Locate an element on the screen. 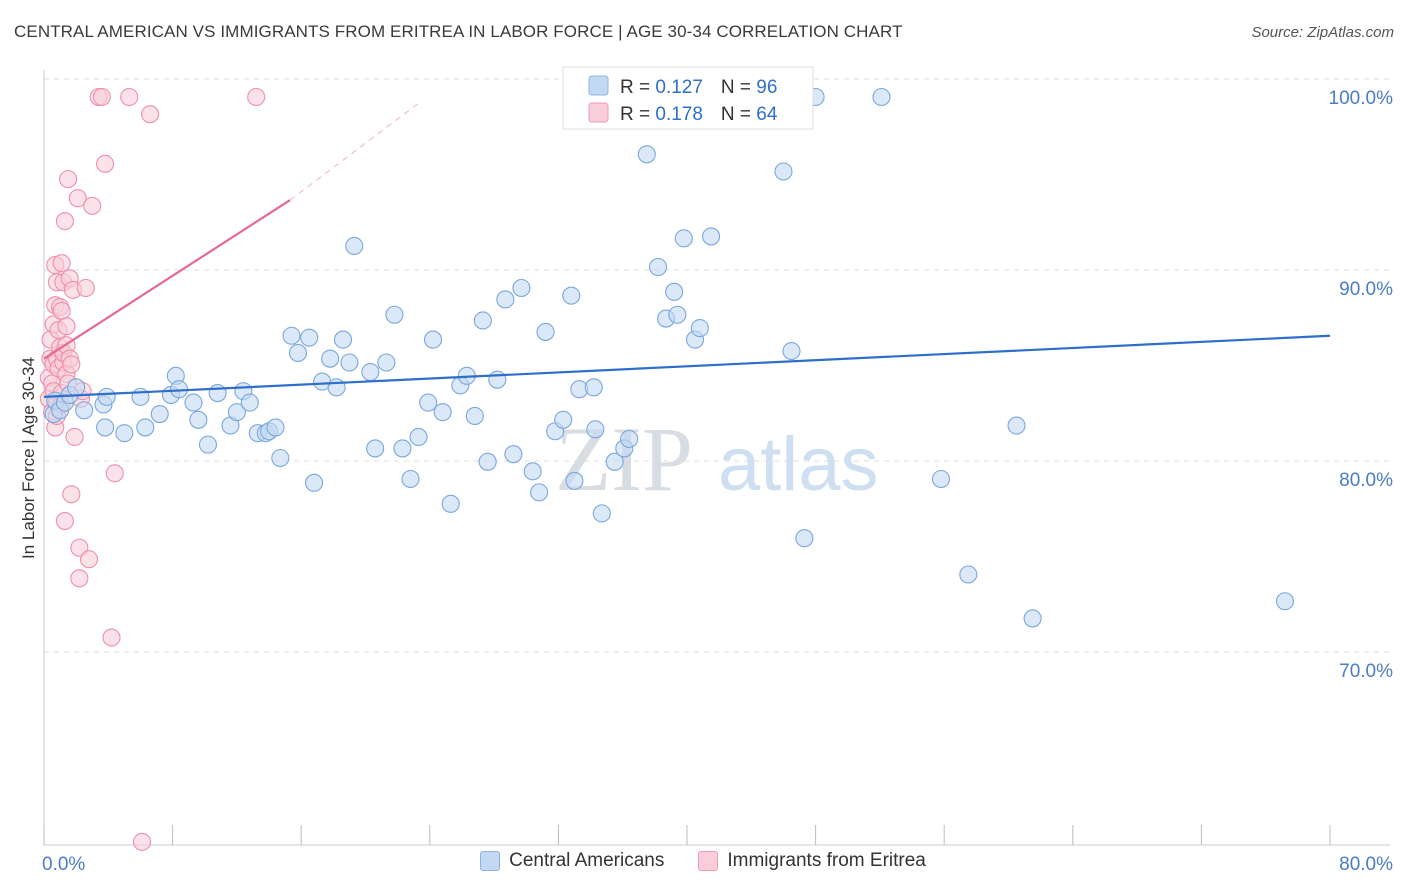 This screenshot has width=1406, height=892. y-tick-label-80: 80.0% is located at coordinates (1366, 480).